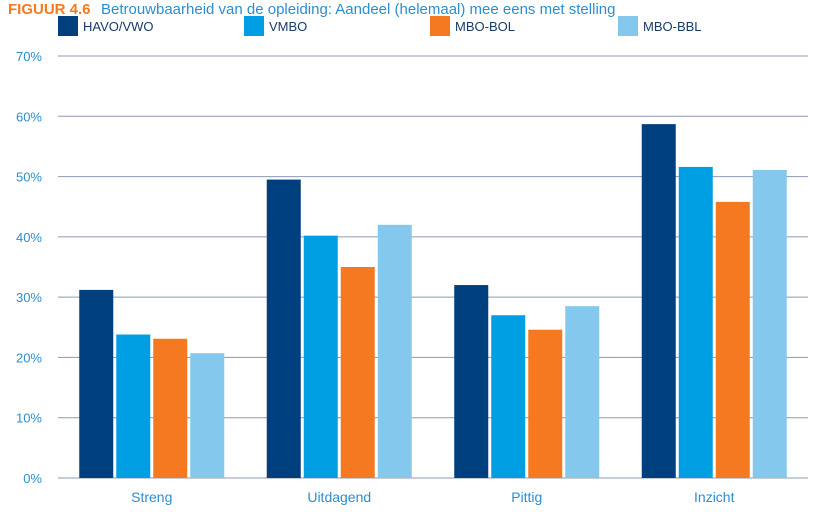 The height and width of the screenshot is (512, 813). What do you see at coordinates (339, 497) in the screenshot?
I see `x-tick-label: Uitdagend` at bounding box center [339, 497].